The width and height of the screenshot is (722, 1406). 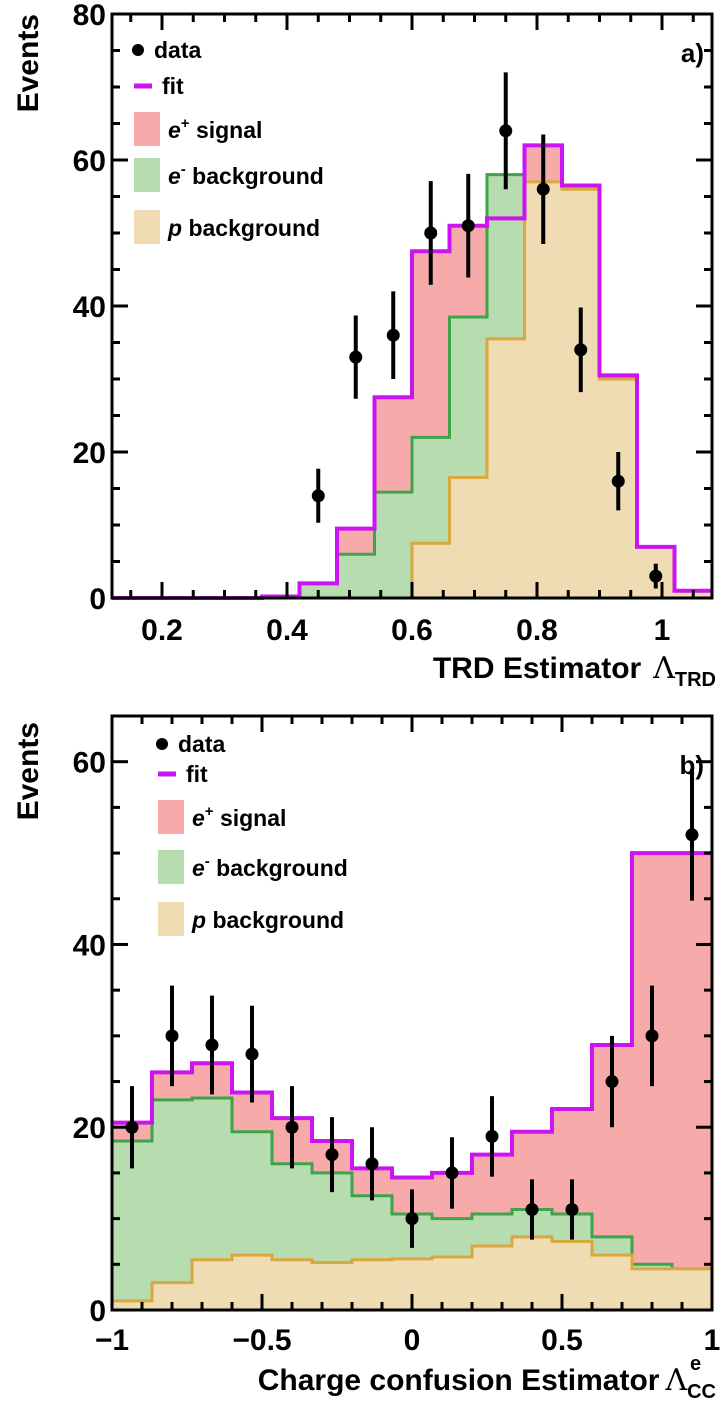 I want to click on x-axis-label-a: TRD Estimator ΛTRD, so click(x=574, y=671).